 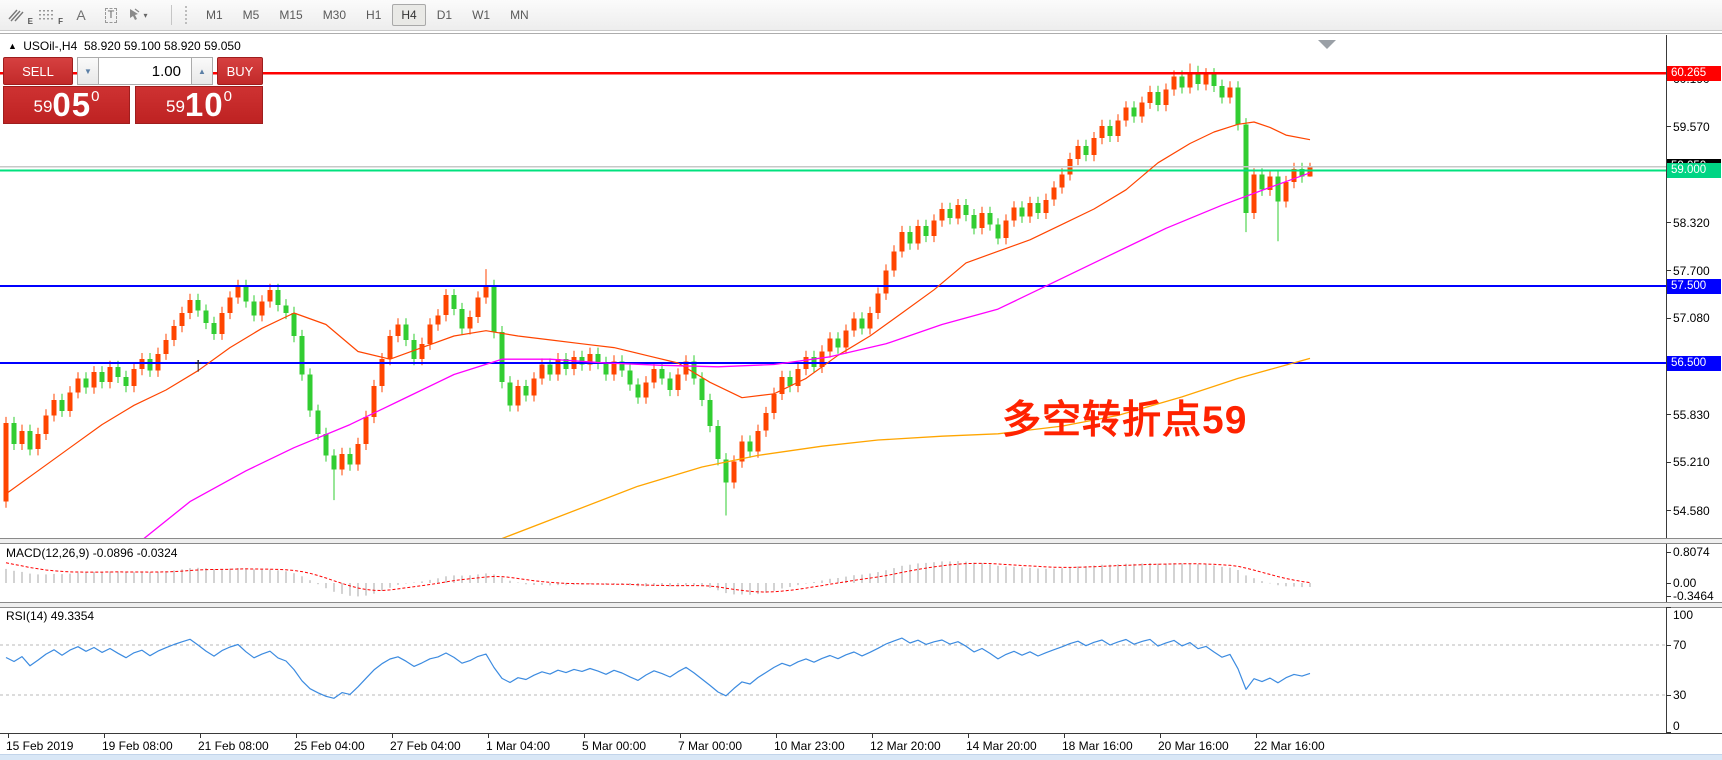 What do you see at coordinates (833, 573) in the screenshot?
I see `macd-panel-area` at bounding box center [833, 573].